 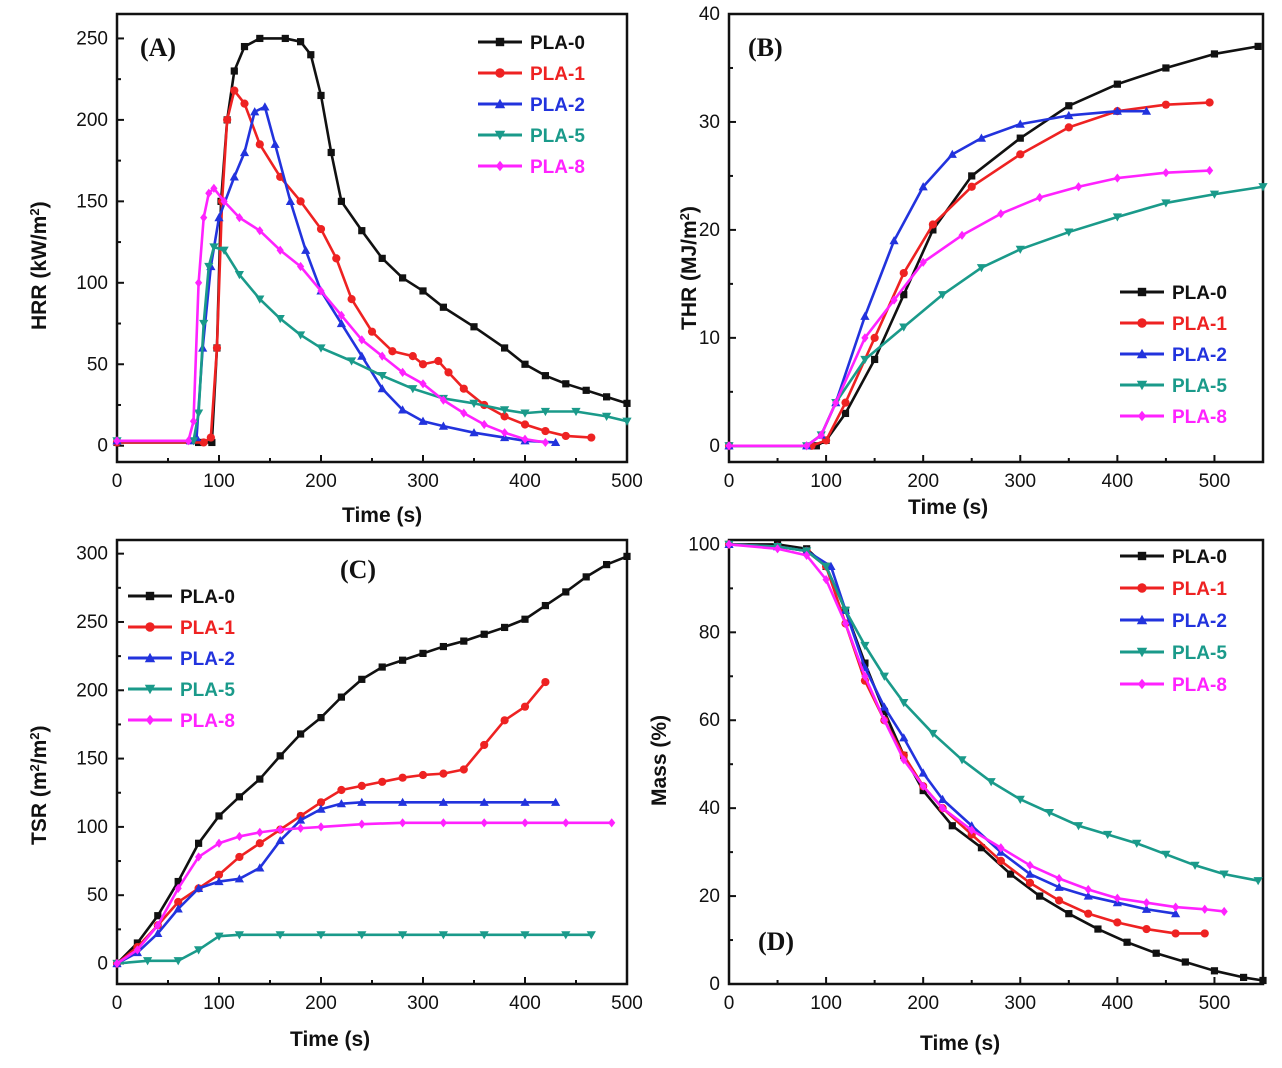 I want to click on panel-a-x-tick-label: 200, so click(x=321, y=481).